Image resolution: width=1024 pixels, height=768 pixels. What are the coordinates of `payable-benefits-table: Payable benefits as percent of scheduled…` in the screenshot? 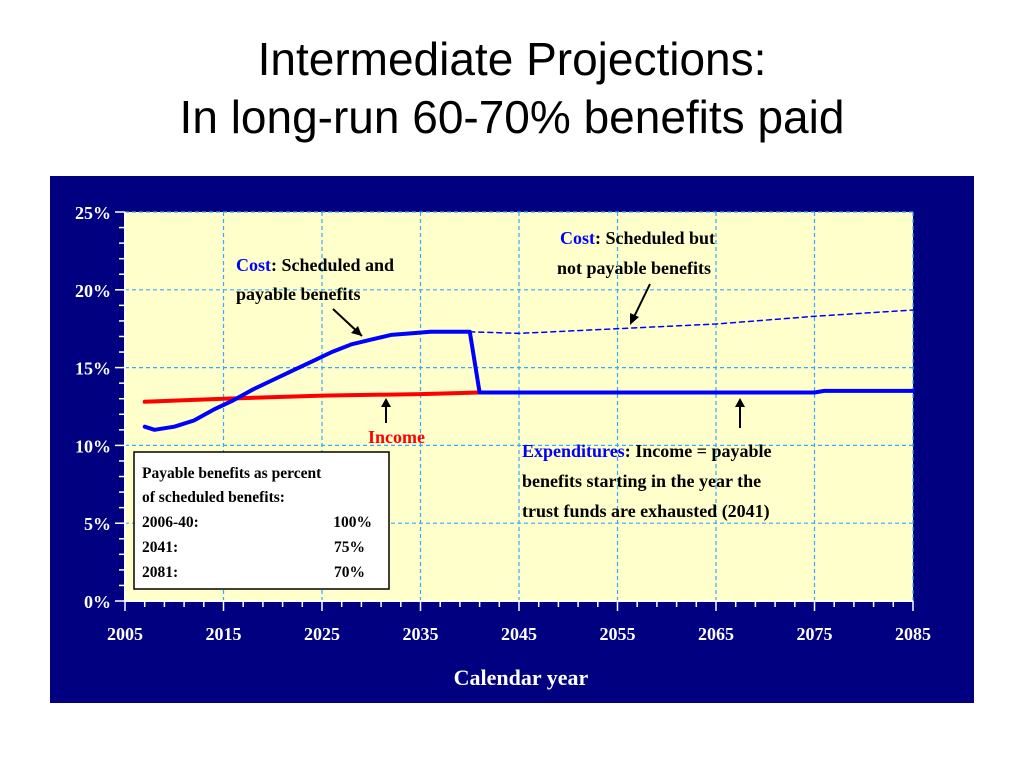 It's located at (261, 520).